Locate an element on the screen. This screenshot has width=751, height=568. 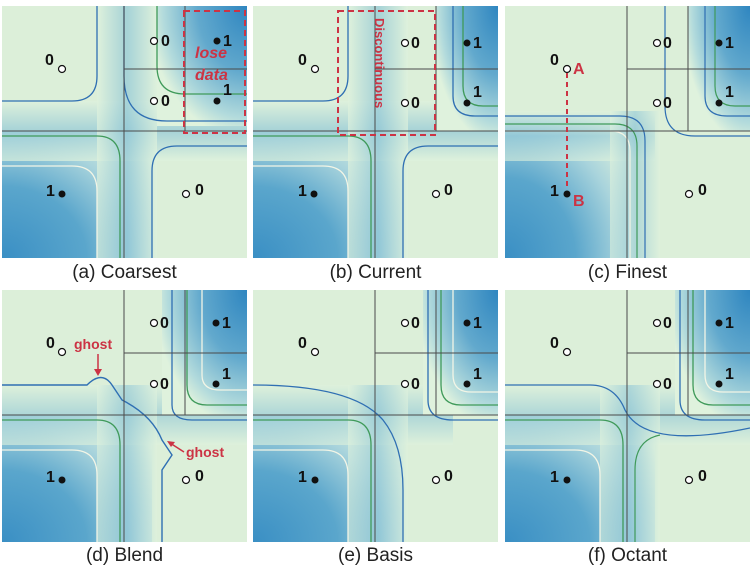
panel-blend: 0 1 0 0 1 0 1 ghost ghost is located at coordinates (124, 416).